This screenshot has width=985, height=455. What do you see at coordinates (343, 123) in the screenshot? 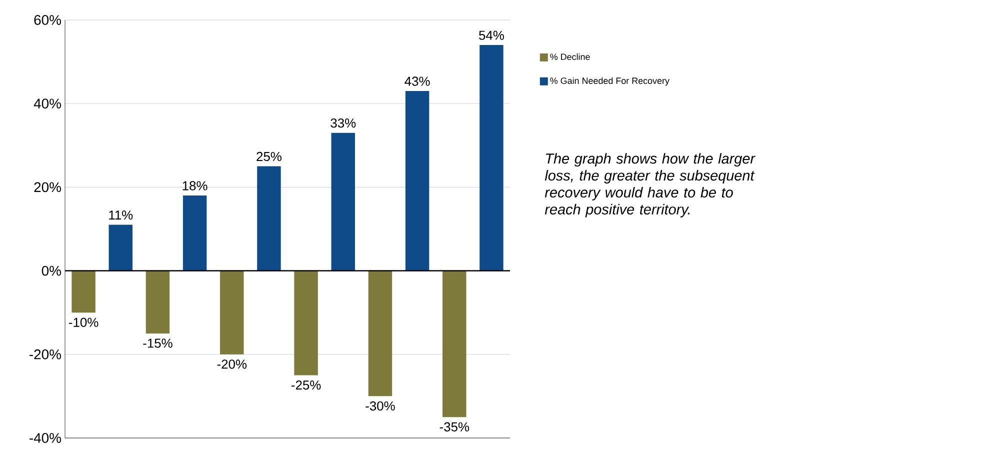
I see `data-label: 33%` at bounding box center [343, 123].